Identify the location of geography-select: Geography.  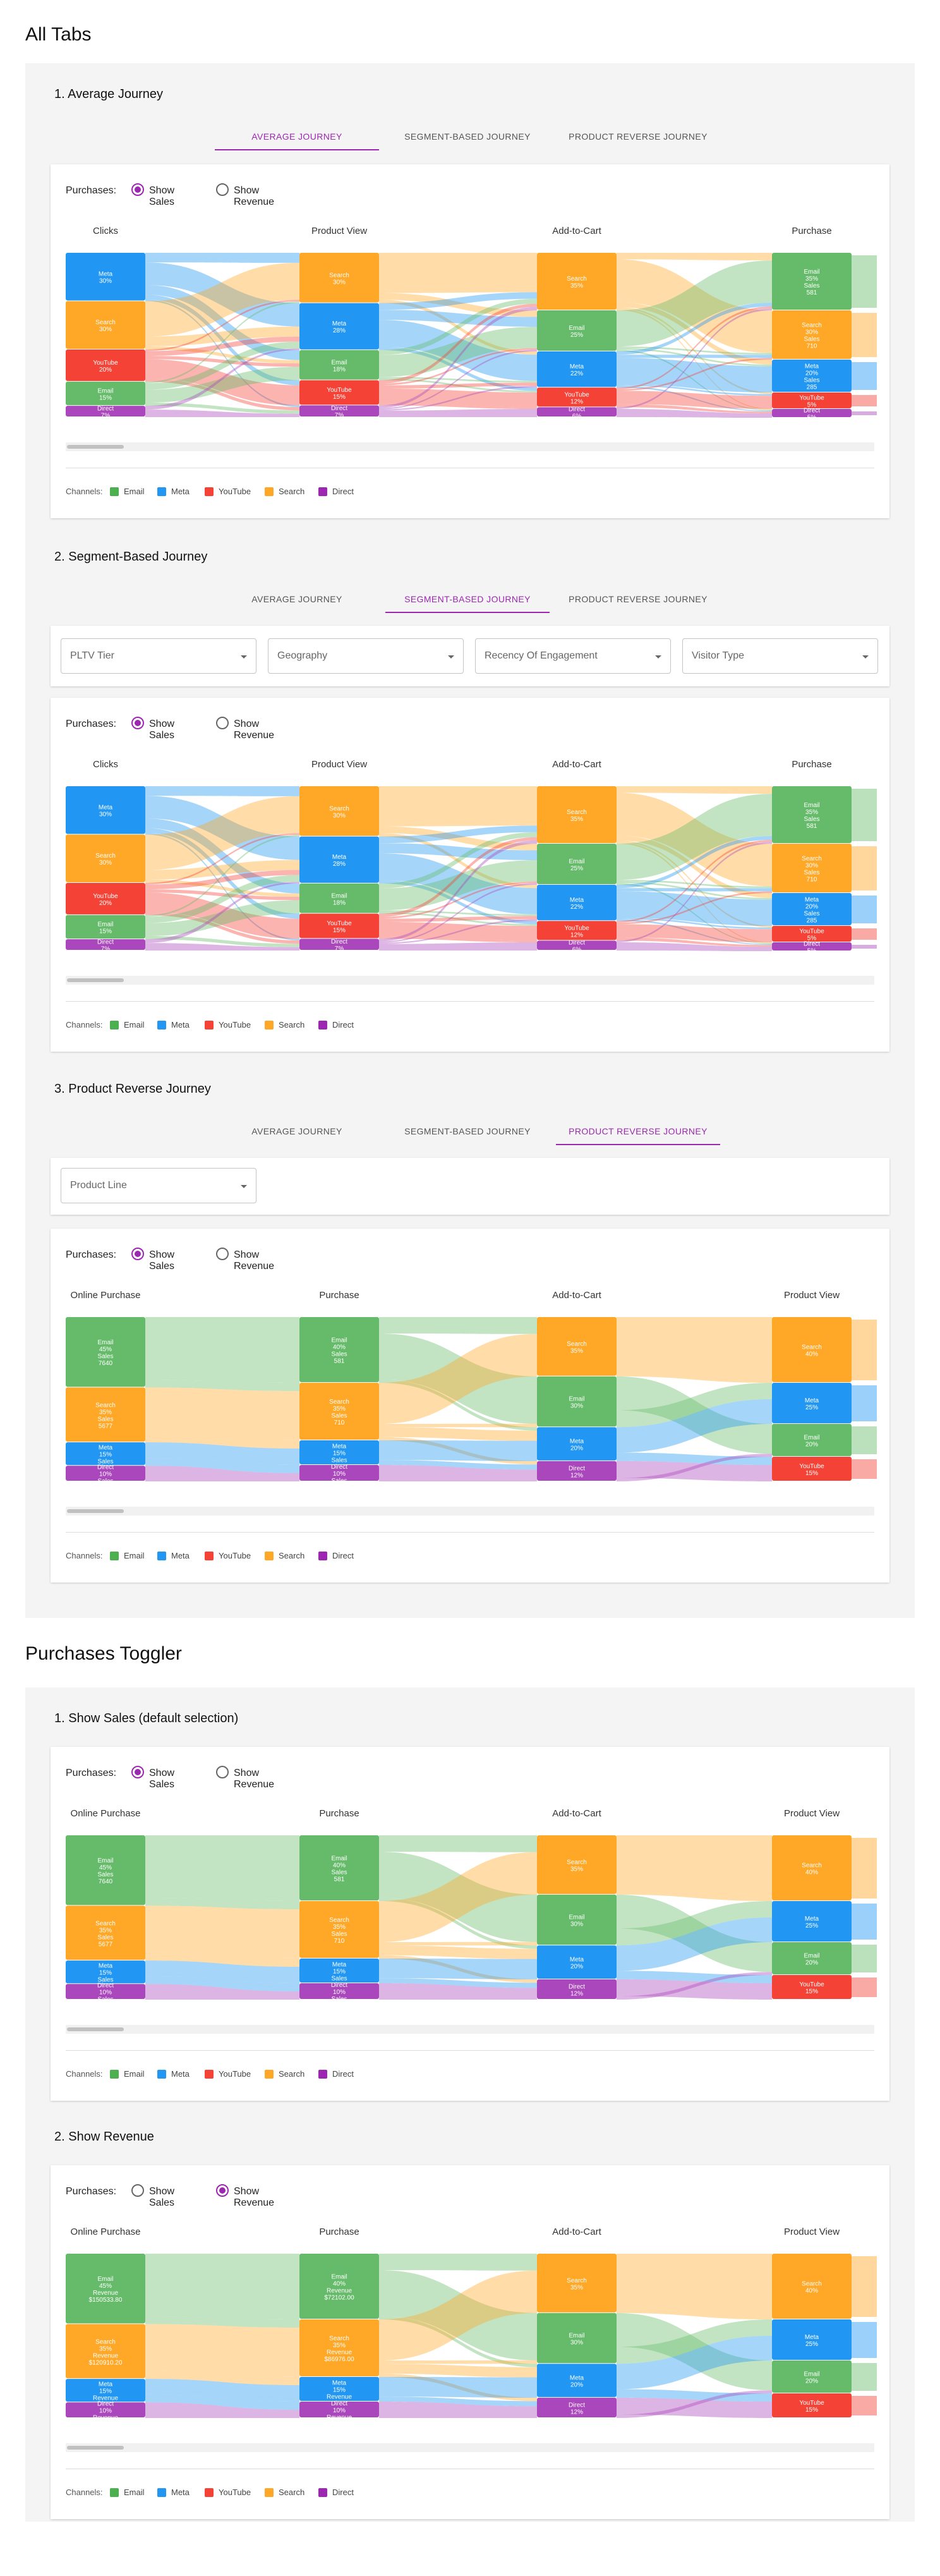
(366, 656).